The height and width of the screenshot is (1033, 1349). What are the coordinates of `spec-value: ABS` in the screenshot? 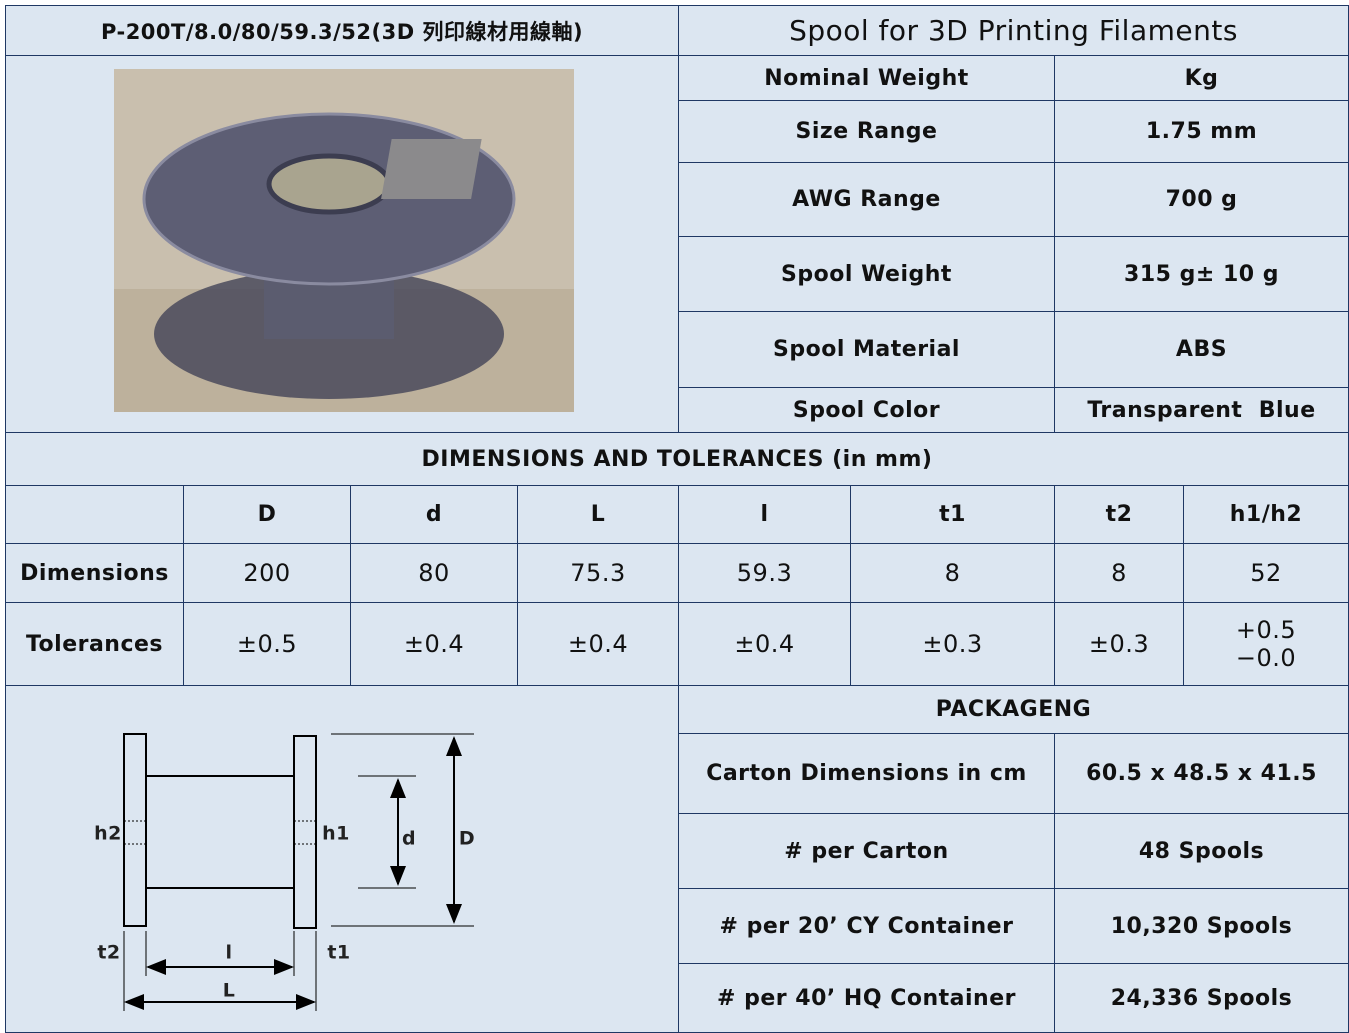 It's located at (1201, 349).